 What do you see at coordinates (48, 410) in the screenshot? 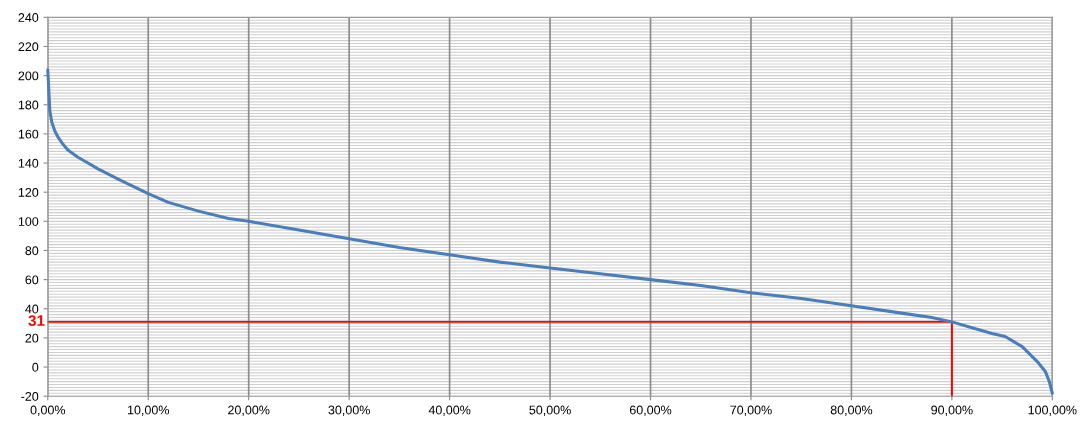
I see `x-tick-label: 0,00%` at bounding box center [48, 410].